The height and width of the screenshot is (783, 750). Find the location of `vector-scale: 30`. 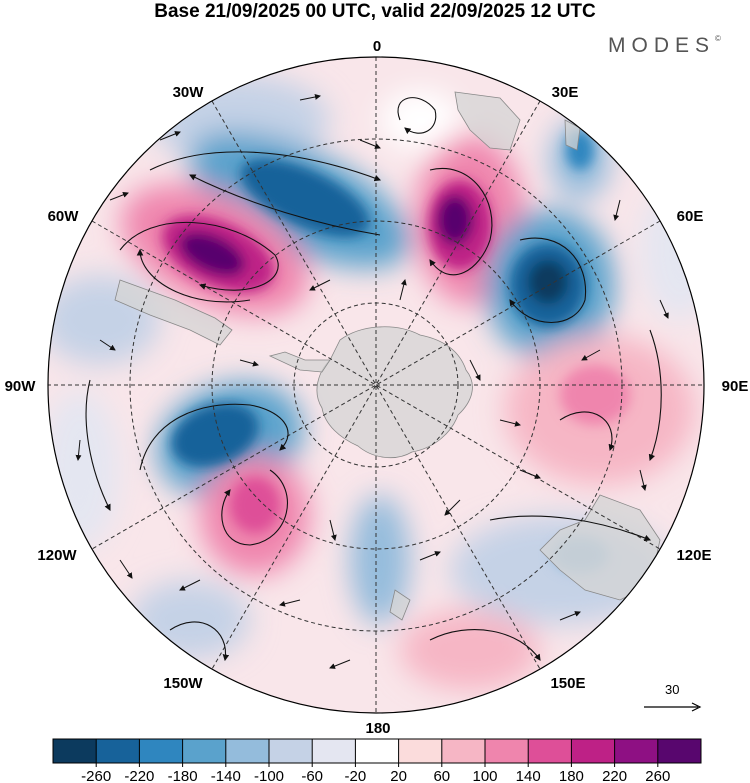

vector-scale: 30 is located at coordinates (673, 698).